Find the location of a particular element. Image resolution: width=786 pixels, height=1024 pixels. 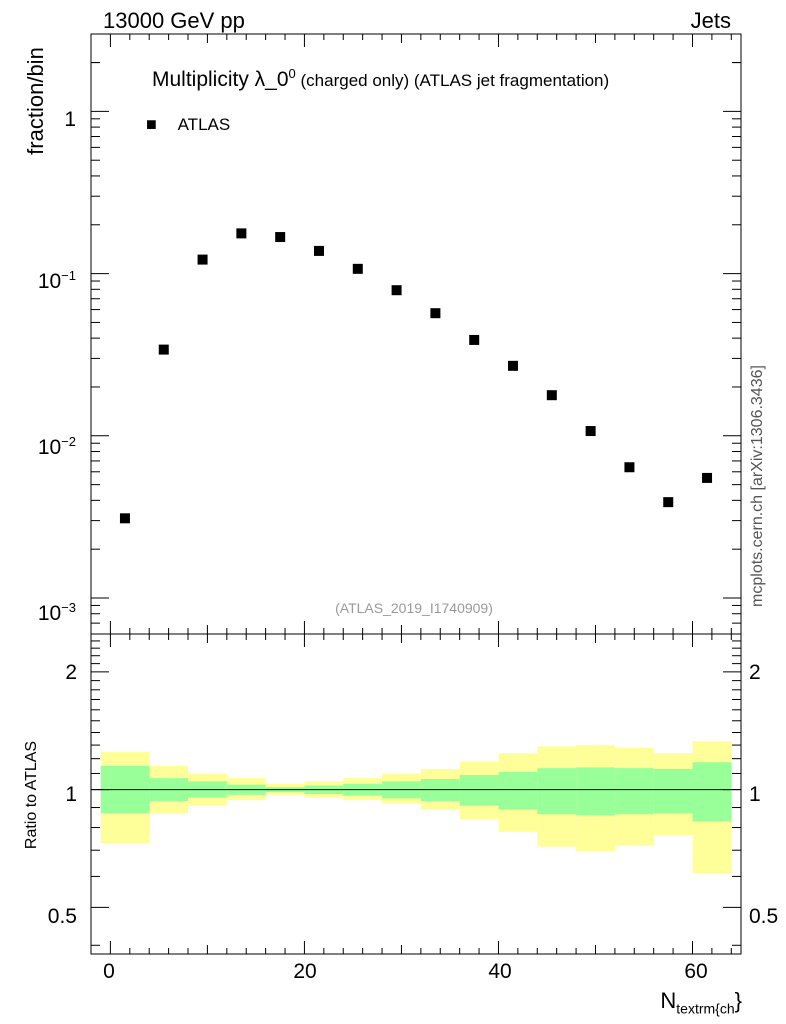

main-y-tick-label: 1 is located at coordinates (70, 119).